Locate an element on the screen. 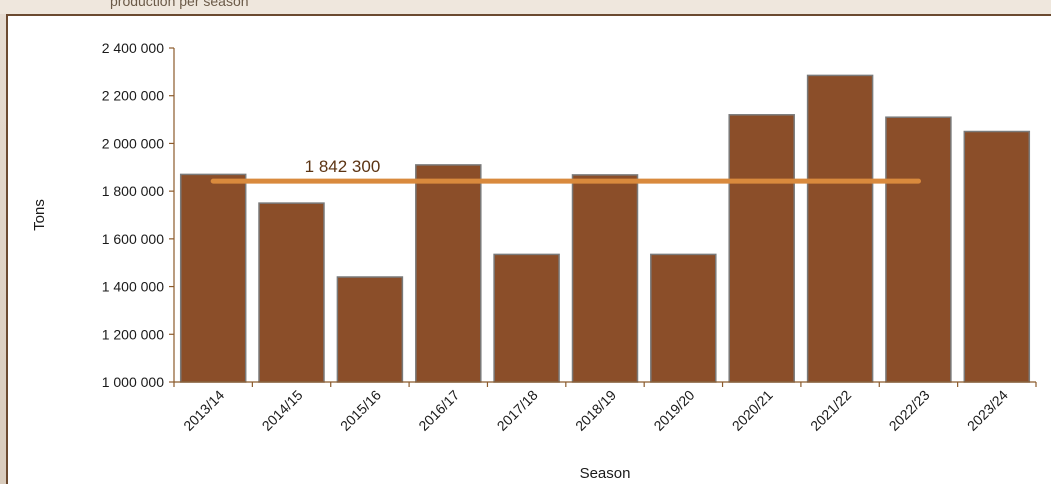 Image resolution: width=1051 pixels, height=484 pixels. y-tick-label: 1 000 000 is located at coordinates (133, 382).